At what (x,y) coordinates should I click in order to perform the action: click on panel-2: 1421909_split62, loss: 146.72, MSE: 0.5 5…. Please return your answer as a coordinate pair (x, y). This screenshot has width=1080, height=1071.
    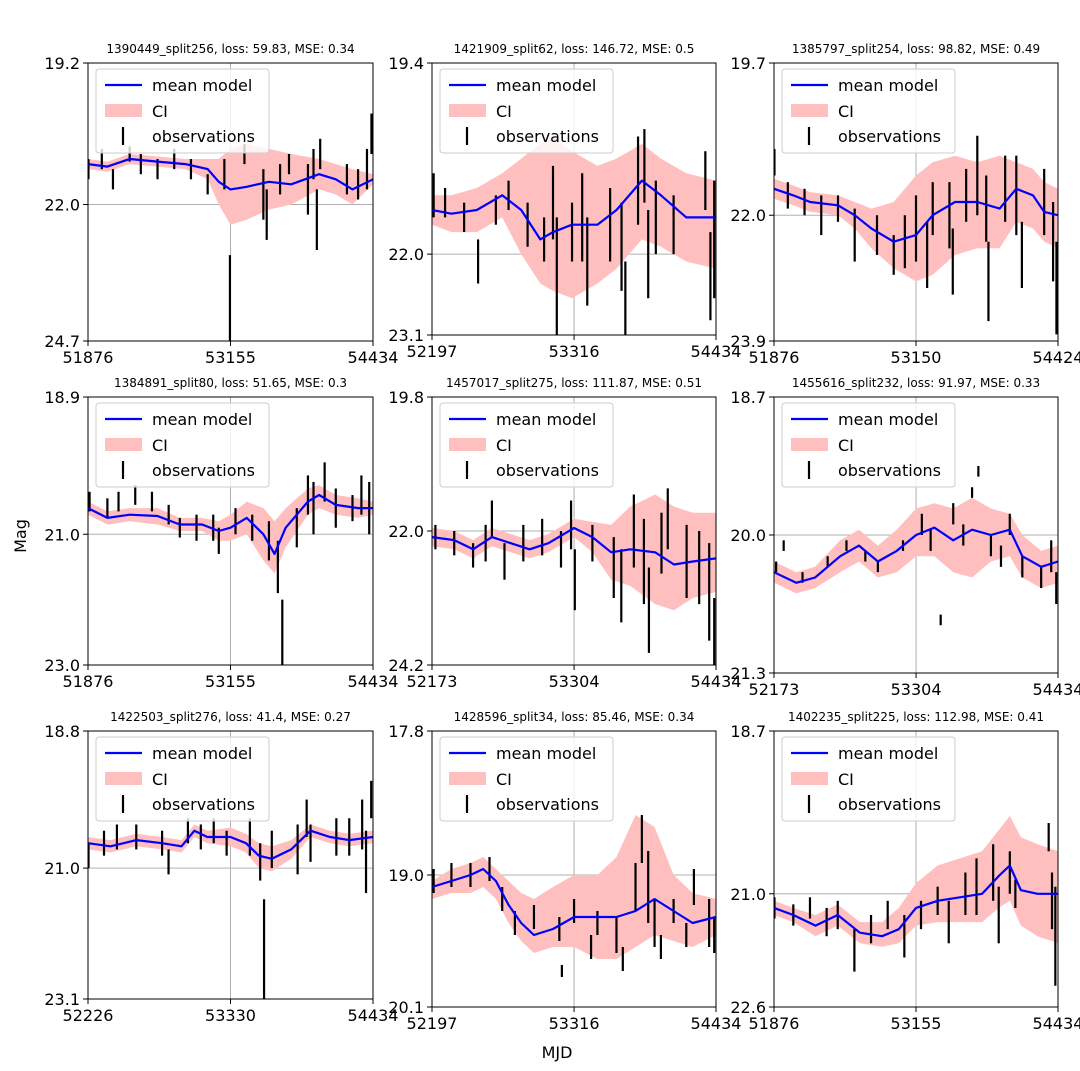
    Looking at the image, I should click on (564, 201).